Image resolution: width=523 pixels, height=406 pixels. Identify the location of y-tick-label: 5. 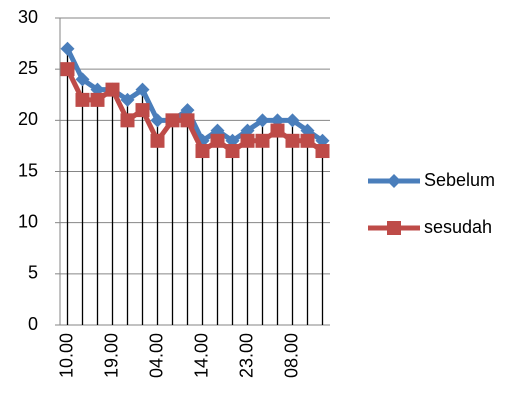
(33, 273).